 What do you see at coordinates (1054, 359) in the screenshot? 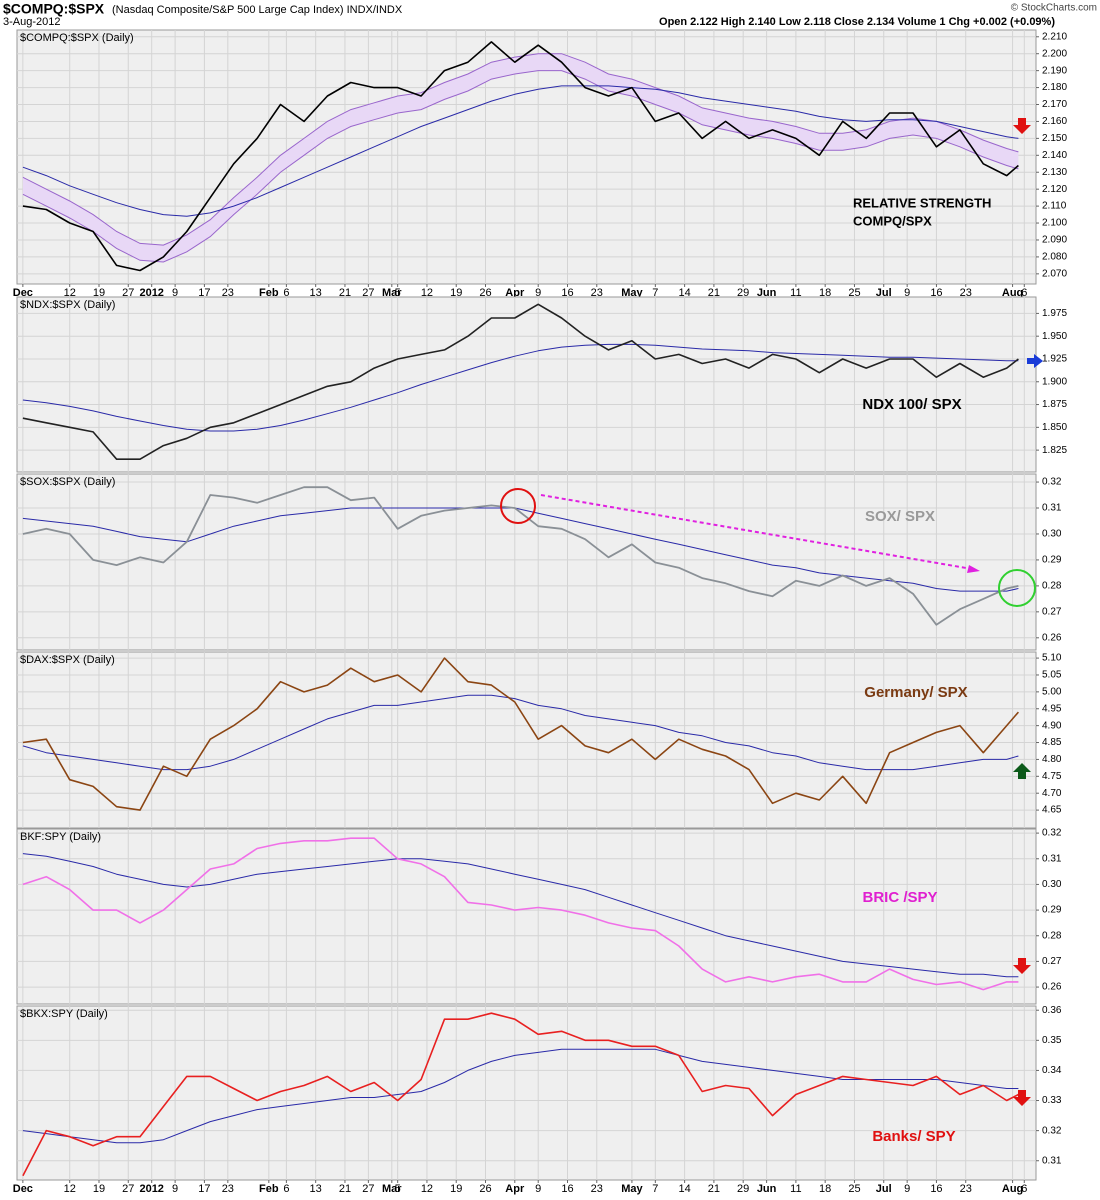
I see `y-tick-label: 1.925` at bounding box center [1054, 359].